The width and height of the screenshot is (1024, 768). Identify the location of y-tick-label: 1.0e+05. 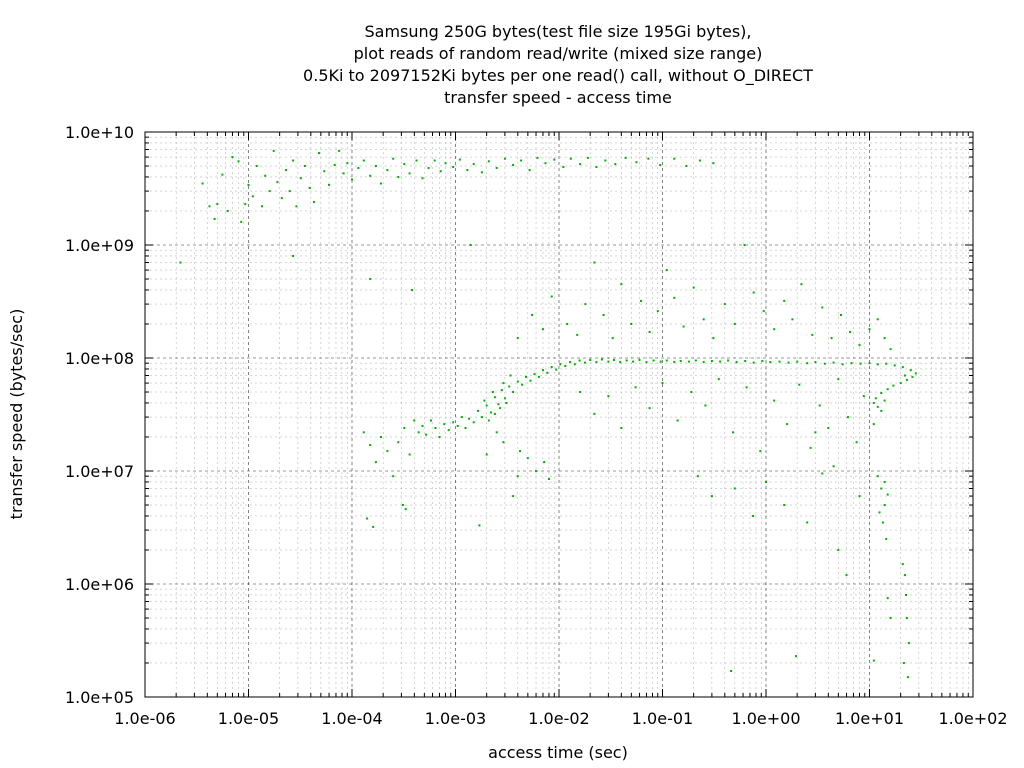
(99, 697).